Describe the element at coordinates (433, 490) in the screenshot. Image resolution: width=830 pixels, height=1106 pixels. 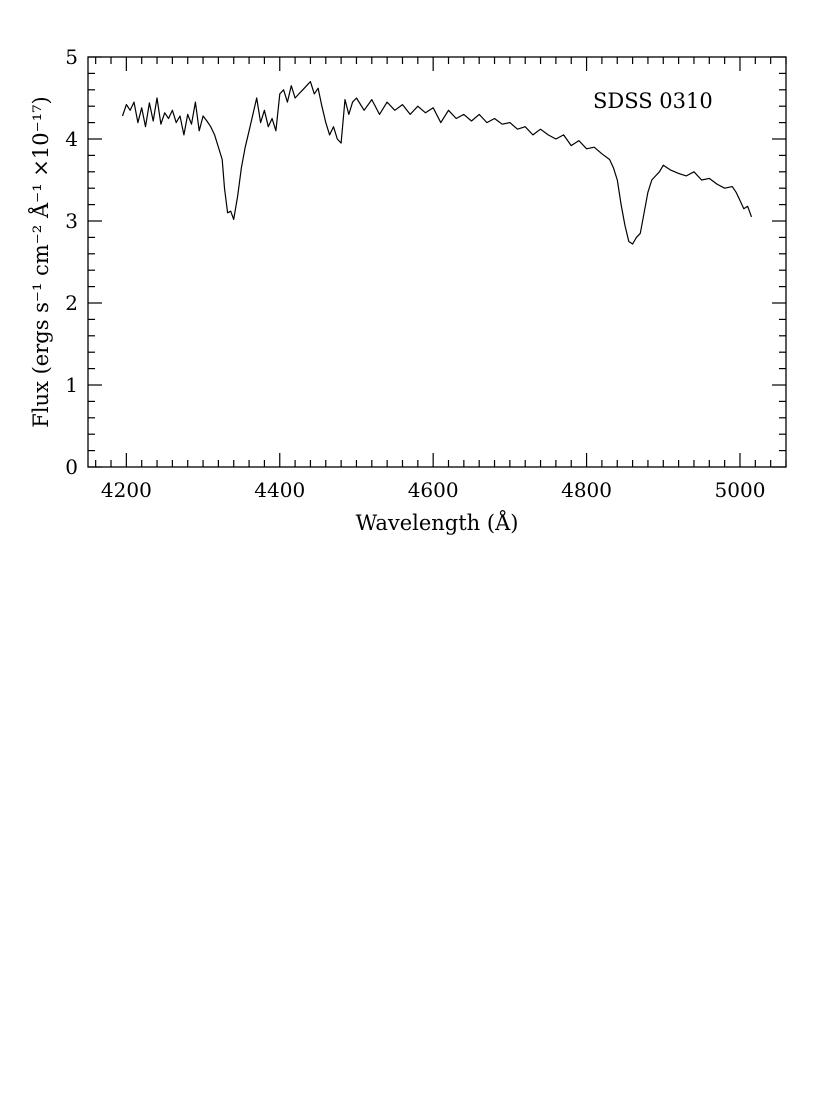
I see `x-tick-label: 4600` at that location.